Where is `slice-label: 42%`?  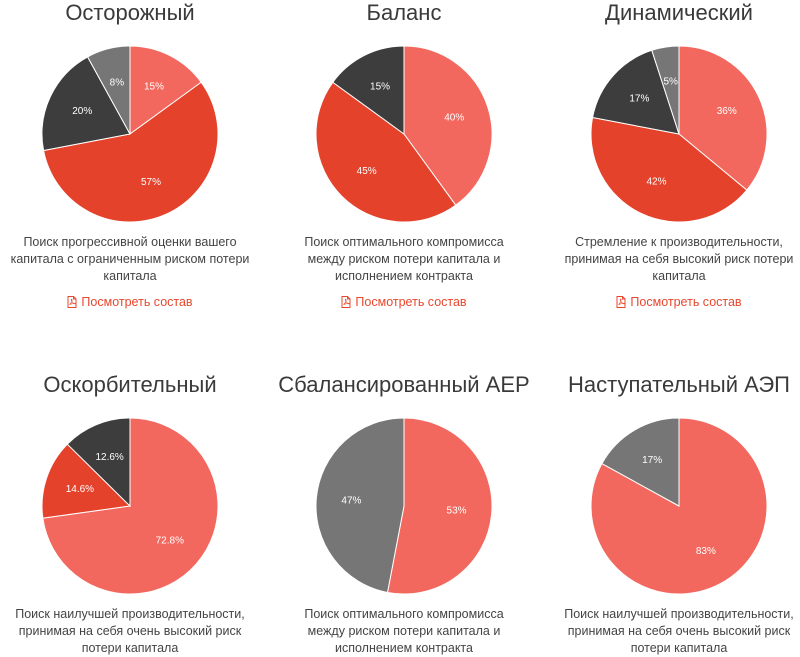
slice-label: 42% is located at coordinates (657, 181).